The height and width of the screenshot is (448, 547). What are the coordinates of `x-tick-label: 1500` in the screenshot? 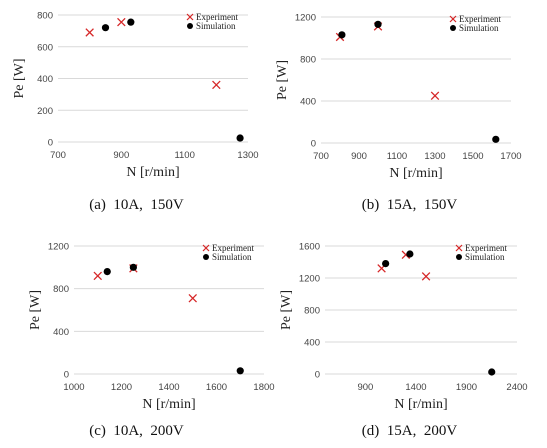 It's located at (472, 156).